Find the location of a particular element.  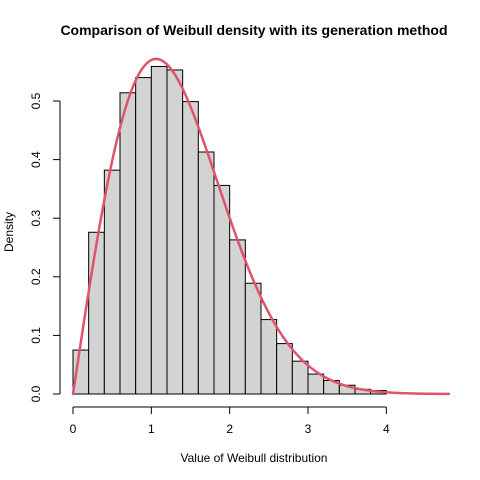

x-tick-label: 4 is located at coordinates (386, 429).